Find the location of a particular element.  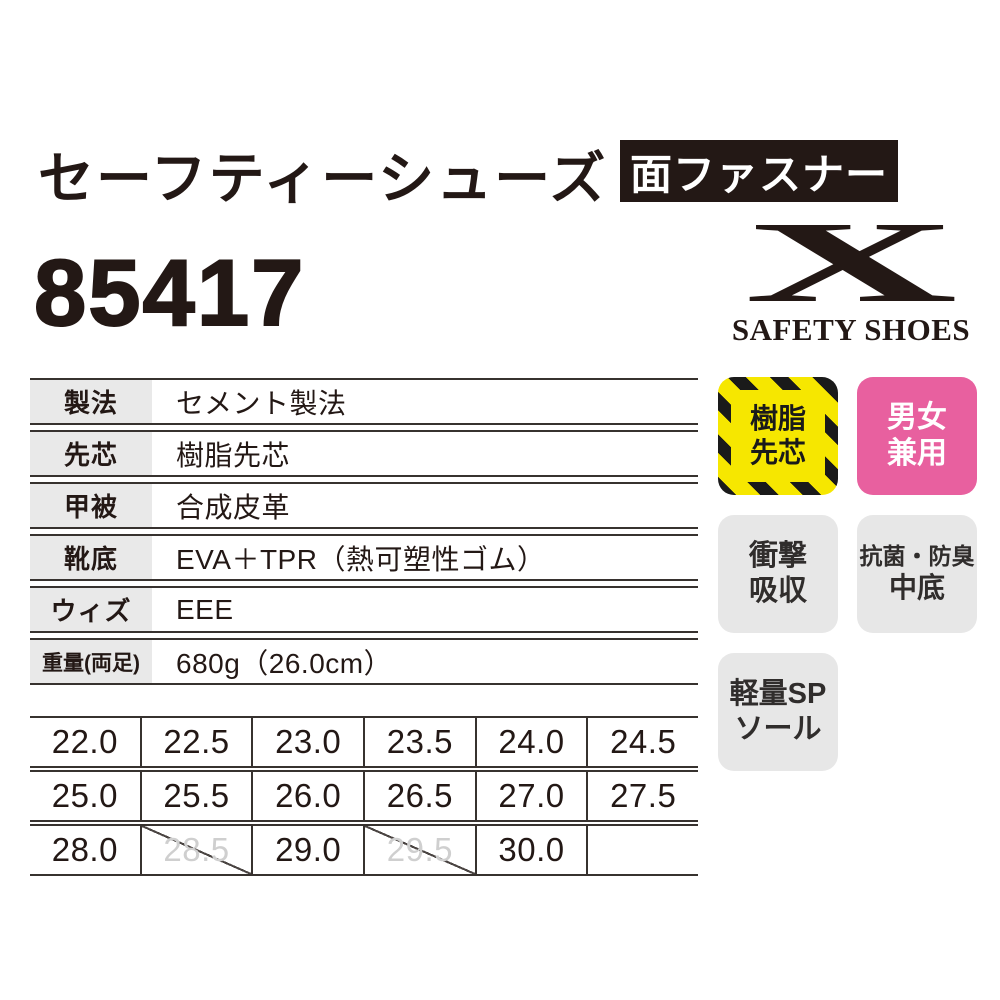

badge-line: 抗菌・防臭 is located at coordinates (917, 556).